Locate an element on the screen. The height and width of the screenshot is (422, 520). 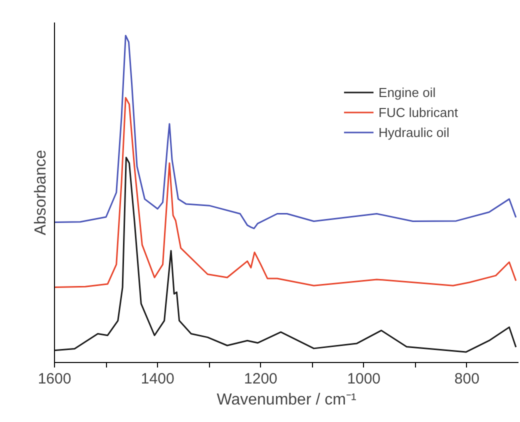
x-tick-label: 1000 is located at coordinates (364, 379).